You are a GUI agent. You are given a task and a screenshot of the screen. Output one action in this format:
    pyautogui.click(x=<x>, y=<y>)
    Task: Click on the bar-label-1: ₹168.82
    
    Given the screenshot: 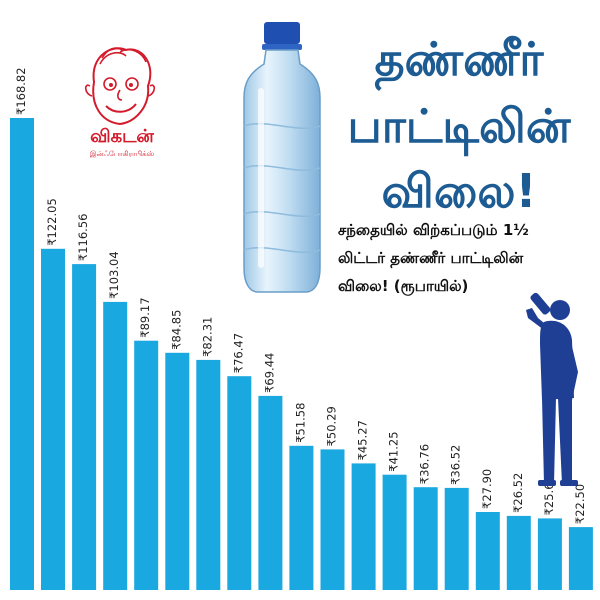 What is the action you would take?
    pyautogui.click(x=21, y=91)
    